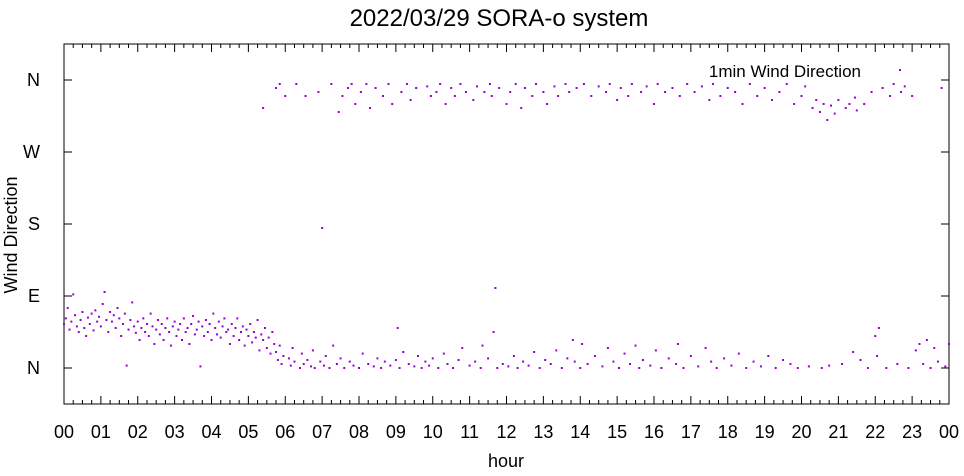 The height and width of the screenshot is (476, 964). I want to click on x-tick-label: 02, so click(138, 432).